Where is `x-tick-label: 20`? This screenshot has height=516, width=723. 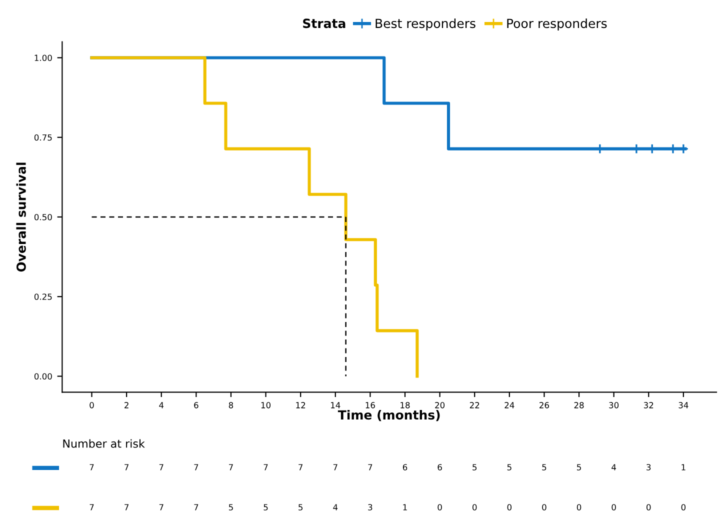
x-tick-label: 20 is located at coordinates (440, 405).